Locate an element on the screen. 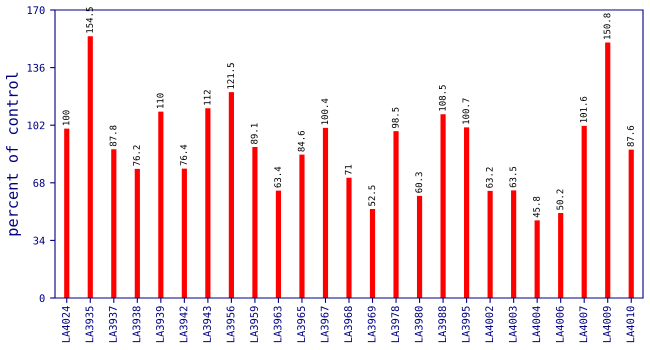 This screenshot has width=650, height=350. data-label: 63.5 is located at coordinates (512, 177).